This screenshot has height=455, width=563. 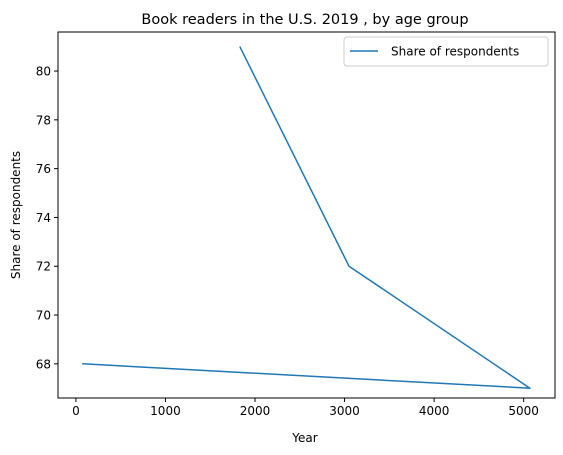 What do you see at coordinates (16, 215) in the screenshot?
I see `y-axis-label: Share of respondents` at bounding box center [16, 215].